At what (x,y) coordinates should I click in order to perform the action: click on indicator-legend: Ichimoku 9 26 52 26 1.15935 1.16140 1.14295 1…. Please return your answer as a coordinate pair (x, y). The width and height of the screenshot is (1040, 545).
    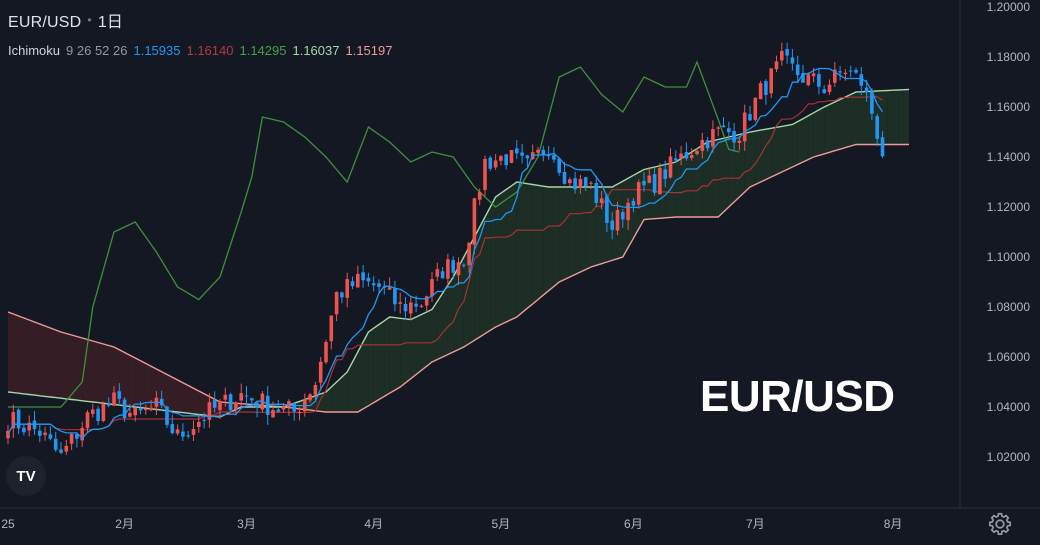
    Looking at the image, I should click on (206, 50).